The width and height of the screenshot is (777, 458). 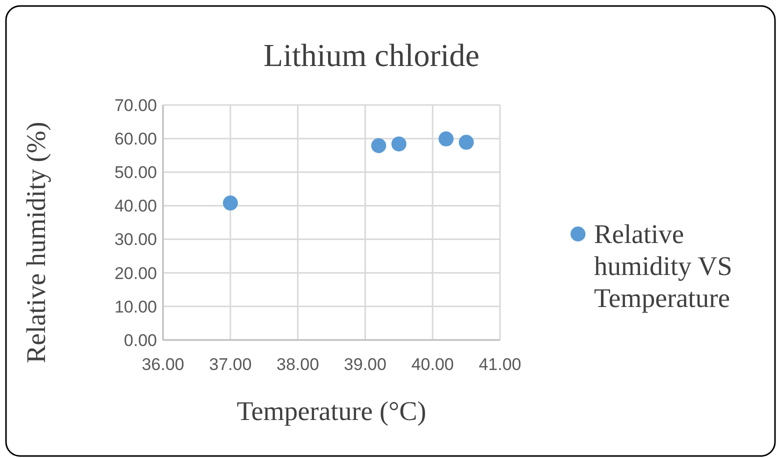 I want to click on x-tick-label: 39.00, so click(x=365, y=364).